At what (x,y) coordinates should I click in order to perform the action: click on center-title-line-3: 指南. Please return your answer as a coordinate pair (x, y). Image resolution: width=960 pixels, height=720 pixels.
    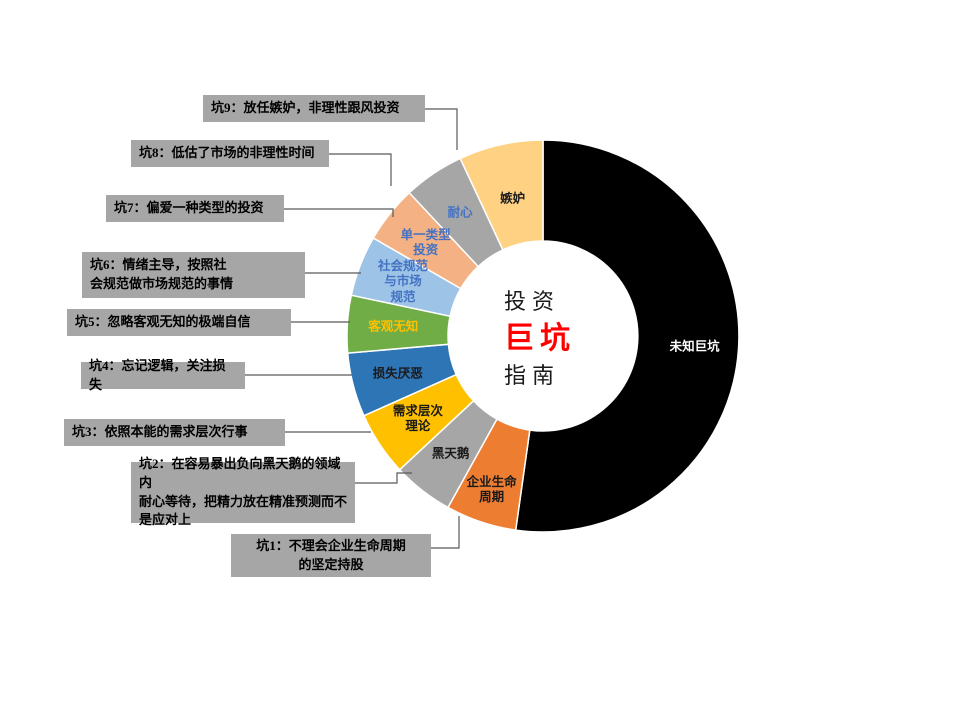
    Looking at the image, I should click on (532, 375).